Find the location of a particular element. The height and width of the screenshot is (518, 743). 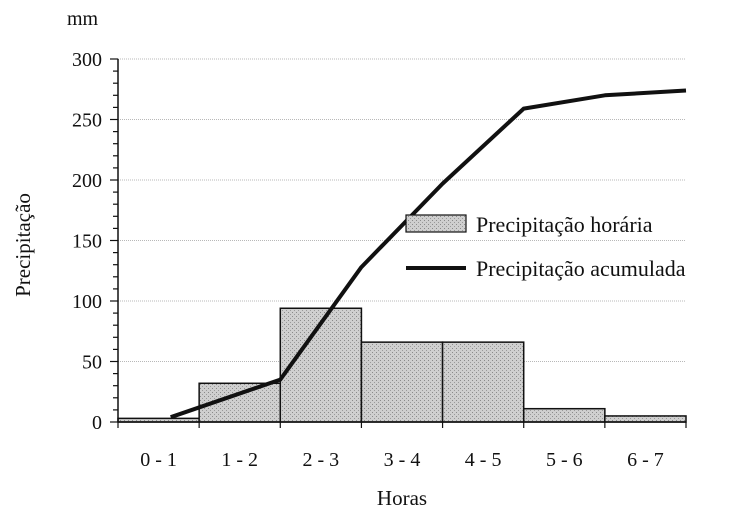

x-tick-label: 6 - 7 is located at coordinates (645, 460).